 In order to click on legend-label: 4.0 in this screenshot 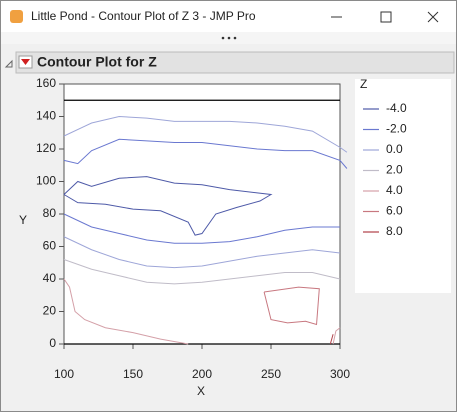, I will do `click(394, 190)`.